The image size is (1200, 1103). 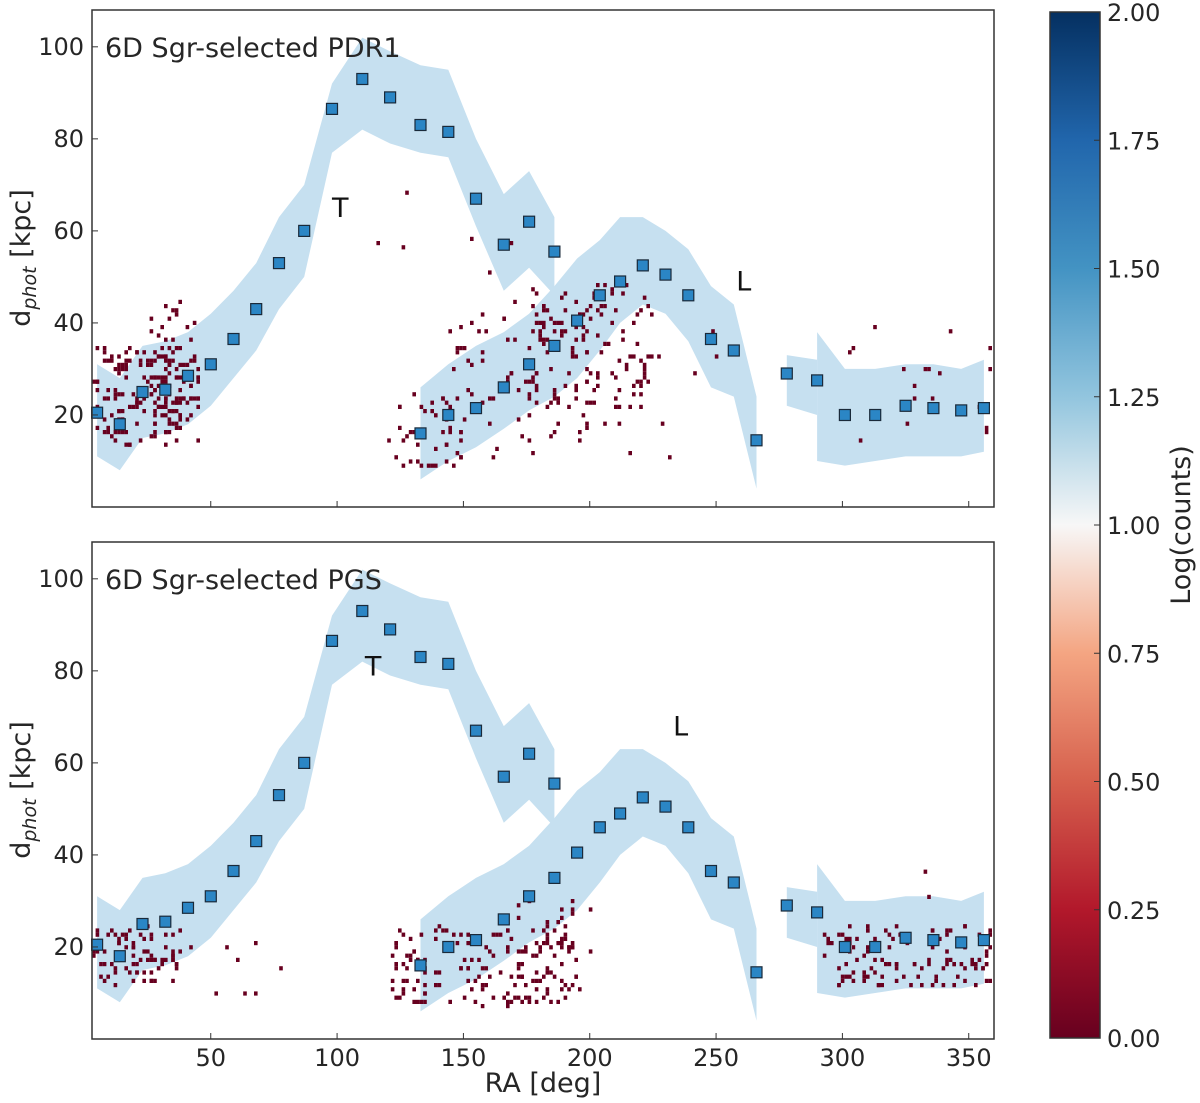 What do you see at coordinates (1181, 525) in the screenshot?
I see `colorbar-label: Log(counts)` at bounding box center [1181, 525].